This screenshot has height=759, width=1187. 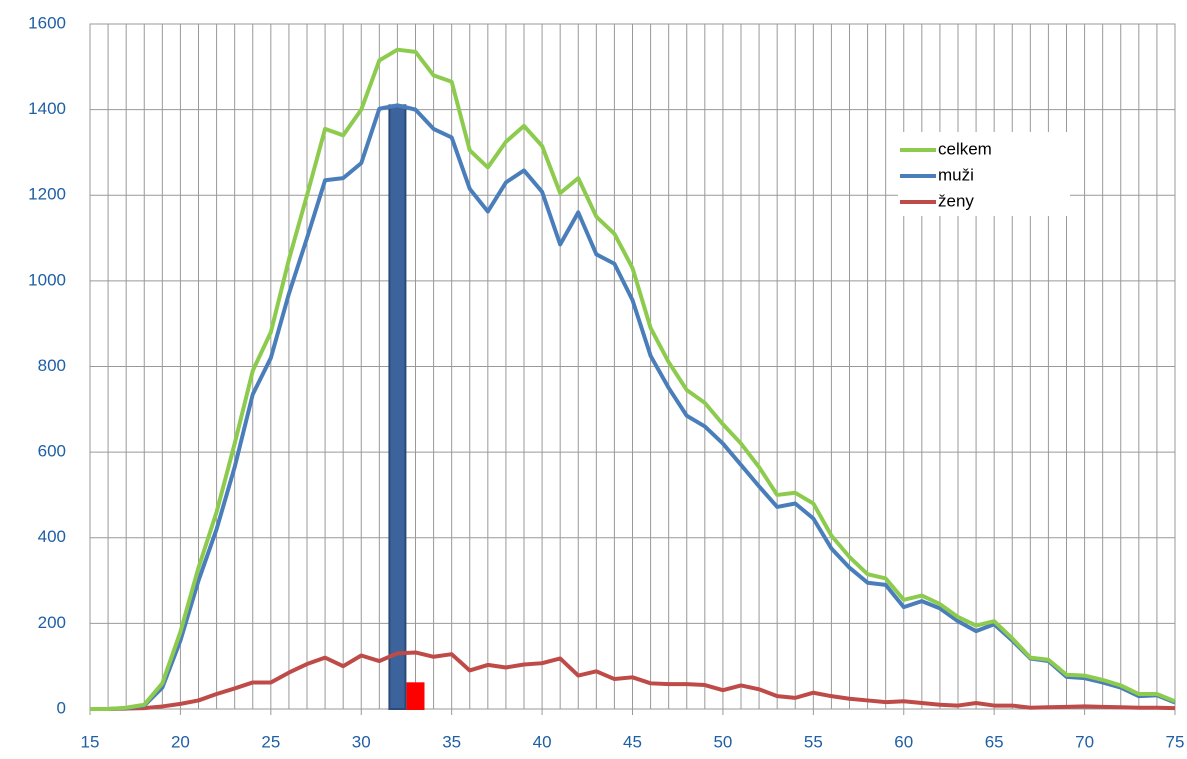 I want to click on legend-label: celkem, so click(x=965, y=148).